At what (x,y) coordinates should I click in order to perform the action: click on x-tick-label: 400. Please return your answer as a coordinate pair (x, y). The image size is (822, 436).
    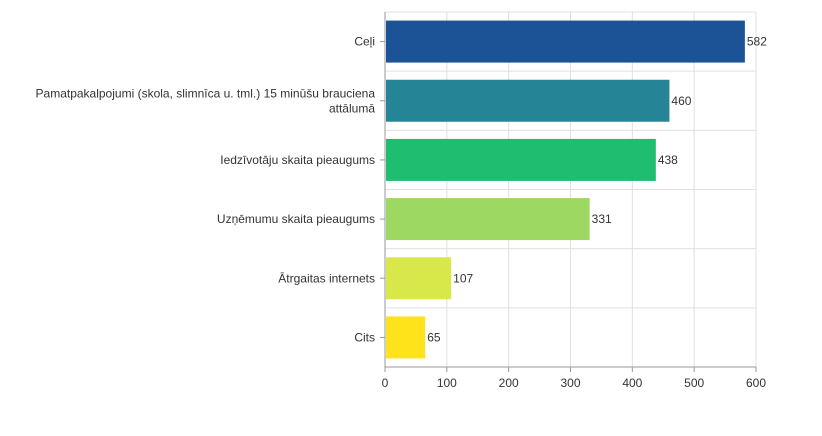
    Looking at the image, I should click on (632, 383).